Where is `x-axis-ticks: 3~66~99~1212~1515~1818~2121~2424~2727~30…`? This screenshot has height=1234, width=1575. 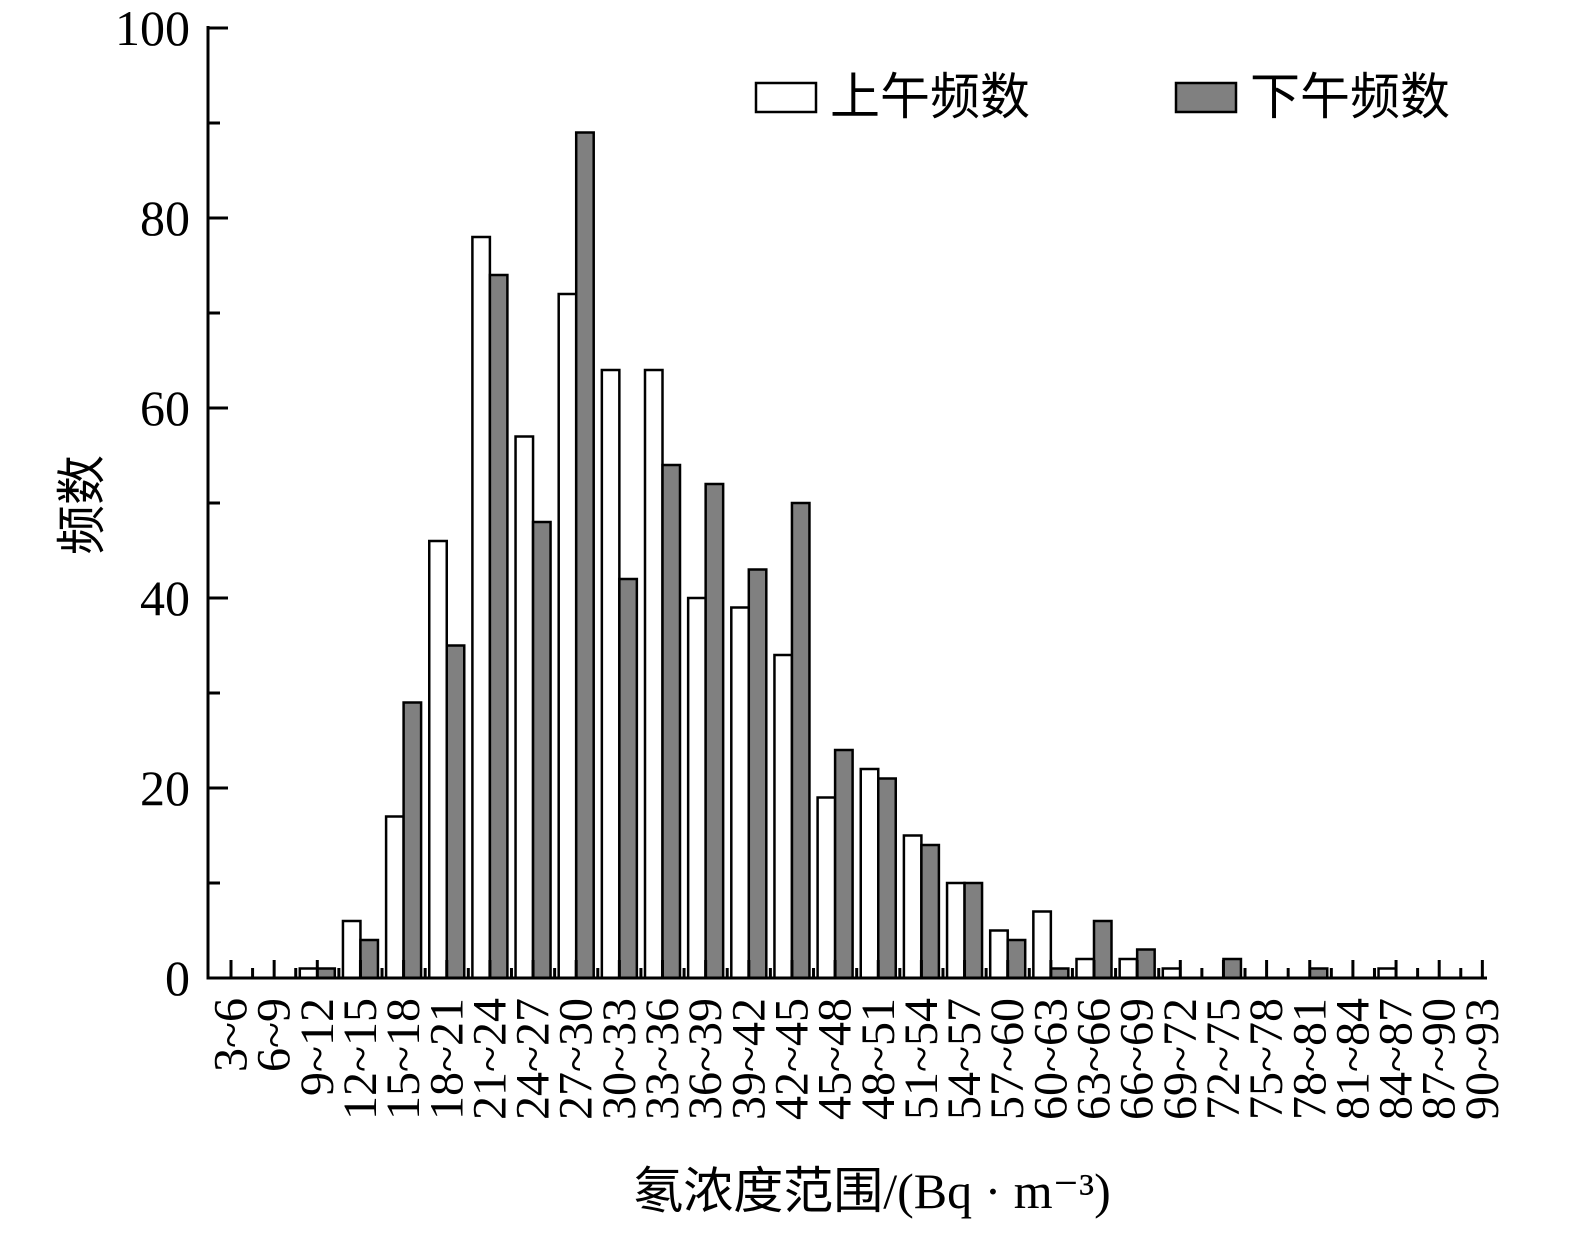
x-axis-ticks: 3~66~99~1212~1515~1818~2121~2424~2727~30… is located at coordinates (857, 1040).